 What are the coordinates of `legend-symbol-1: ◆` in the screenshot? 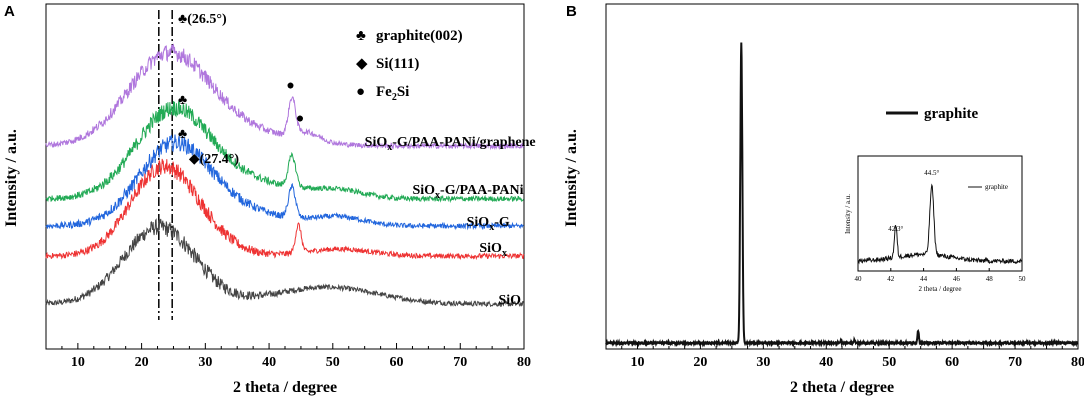 It's located at (362, 64).